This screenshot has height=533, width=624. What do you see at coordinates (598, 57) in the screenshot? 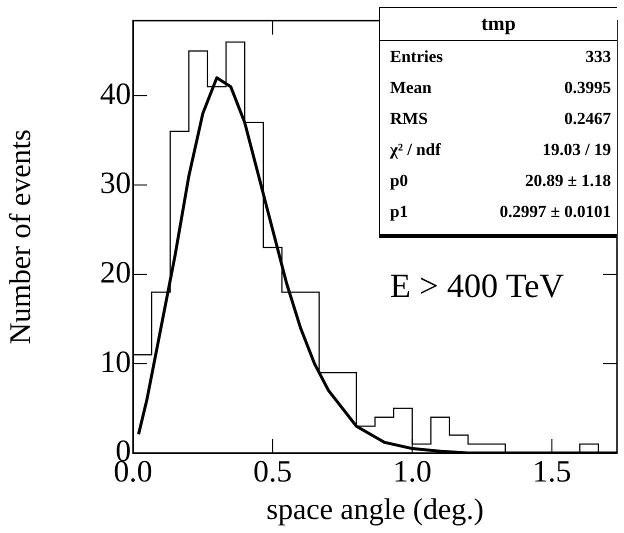
I see `annotation: 333` at bounding box center [598, 57].